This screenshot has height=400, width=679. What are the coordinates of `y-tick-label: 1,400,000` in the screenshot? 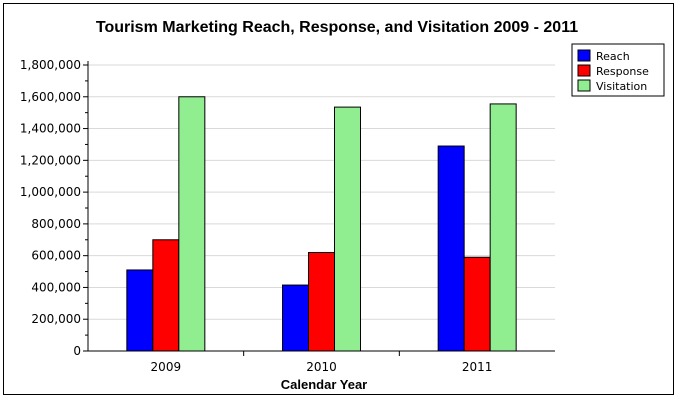 It's located at (50, 129).